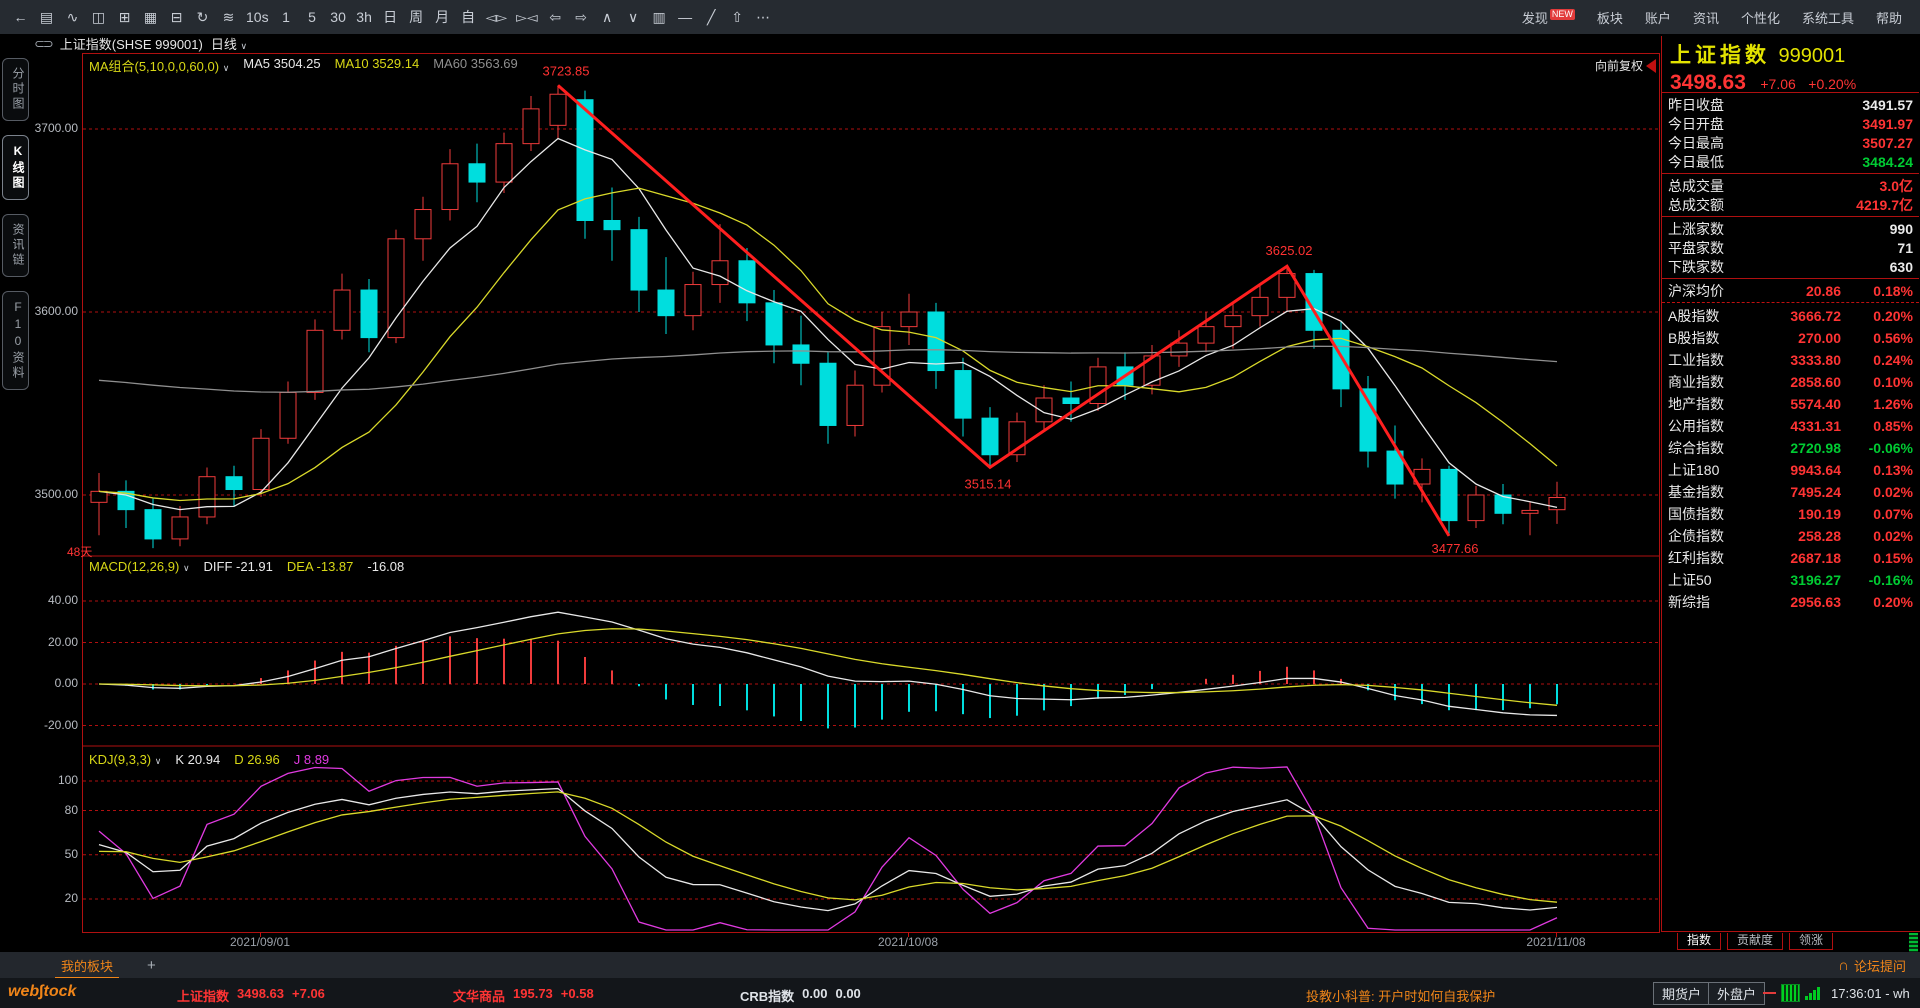  I want to click on expand-icon: ▻◅, so click(527, 17).